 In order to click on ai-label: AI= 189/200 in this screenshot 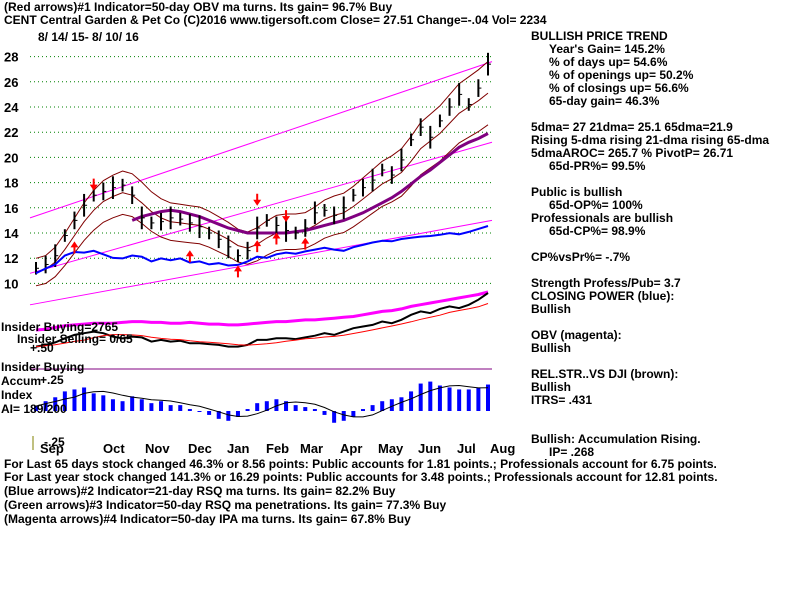, I will do `click(34, 409)`.